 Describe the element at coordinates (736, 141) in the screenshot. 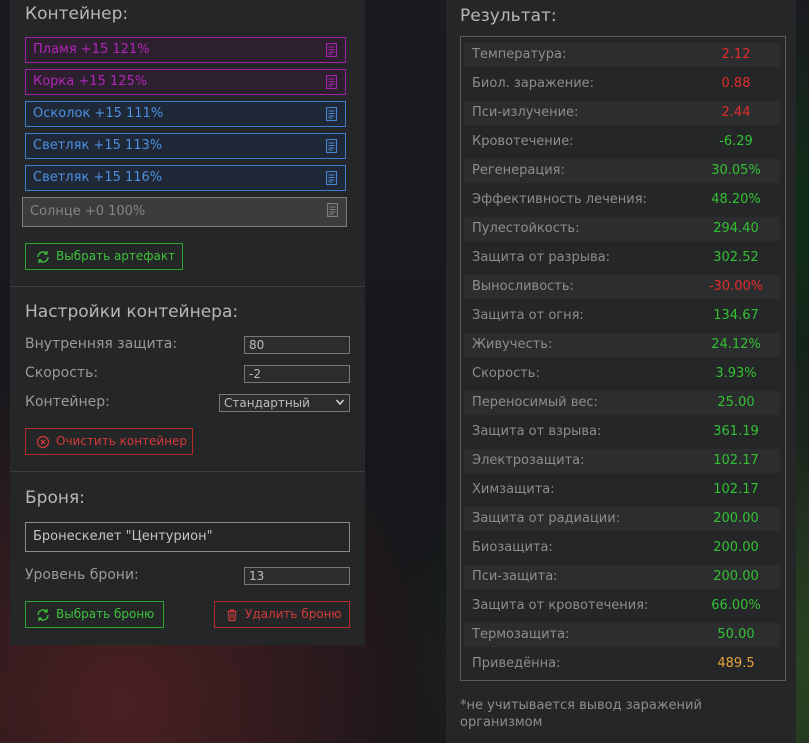

I see `stat-value: -6.29` at that location.